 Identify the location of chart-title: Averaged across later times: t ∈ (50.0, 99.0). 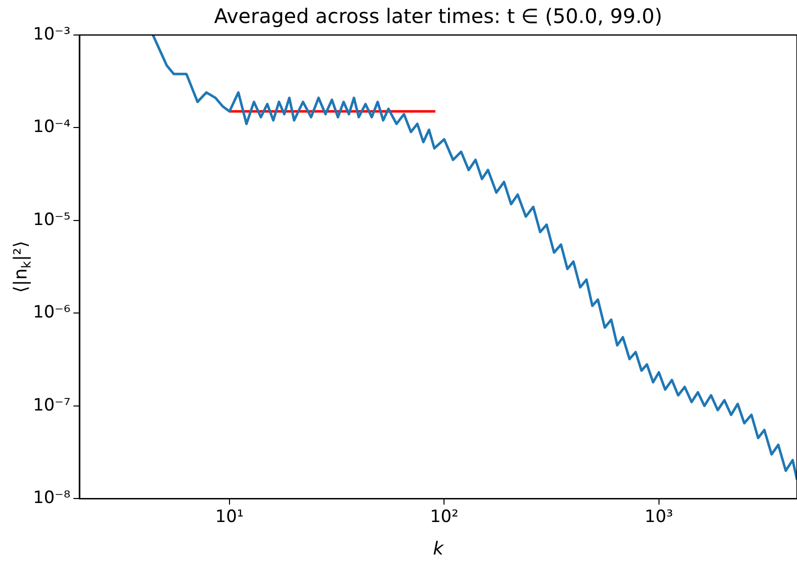
(438, 16).